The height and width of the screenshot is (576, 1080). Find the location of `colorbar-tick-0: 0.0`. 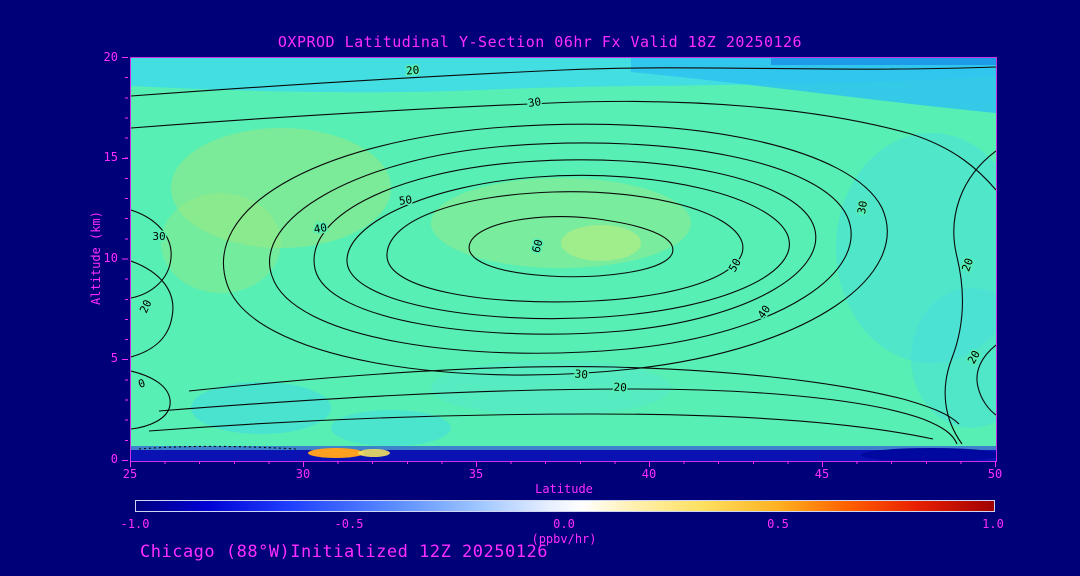

colorbar-tick-0: 0.0 is located at coordinates (564, 524).